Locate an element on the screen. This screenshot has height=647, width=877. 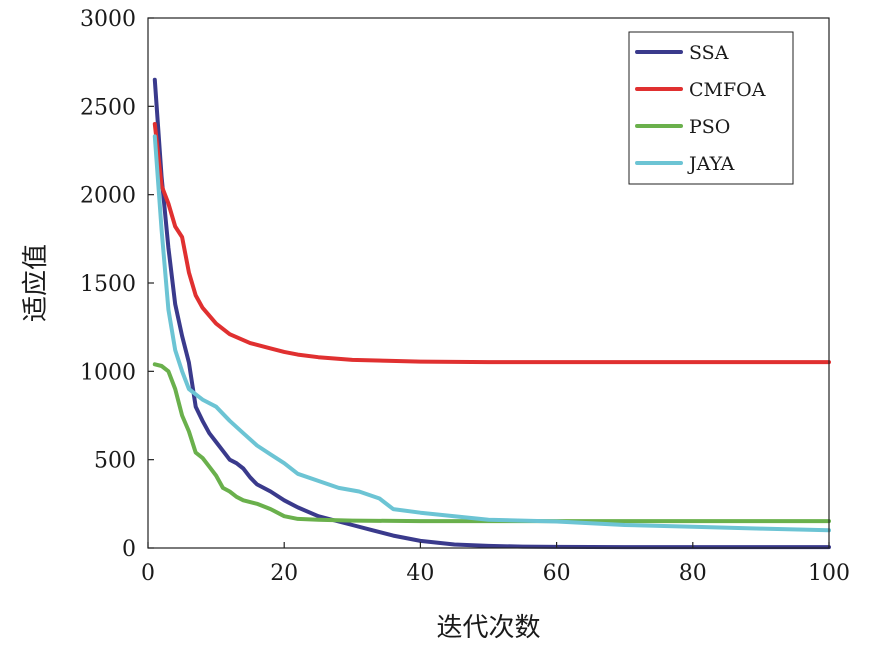
y-tick-label: 0 is located at coordinates (129, 549).